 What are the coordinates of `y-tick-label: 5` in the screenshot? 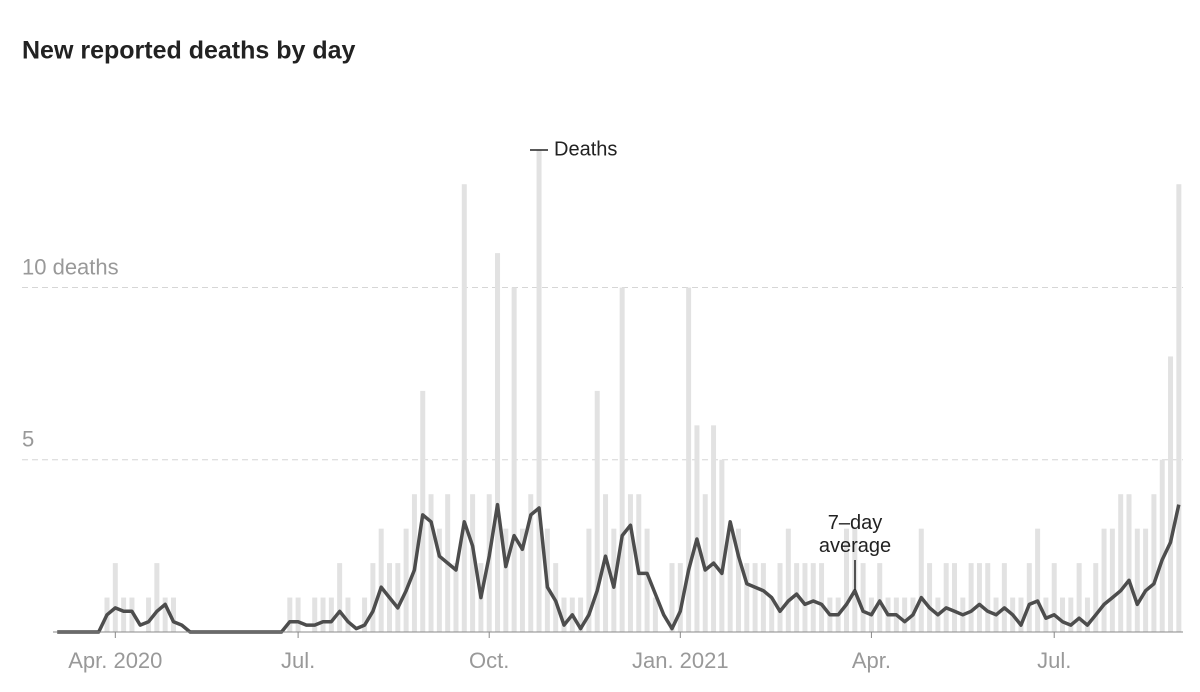 It's located at (28, 439).